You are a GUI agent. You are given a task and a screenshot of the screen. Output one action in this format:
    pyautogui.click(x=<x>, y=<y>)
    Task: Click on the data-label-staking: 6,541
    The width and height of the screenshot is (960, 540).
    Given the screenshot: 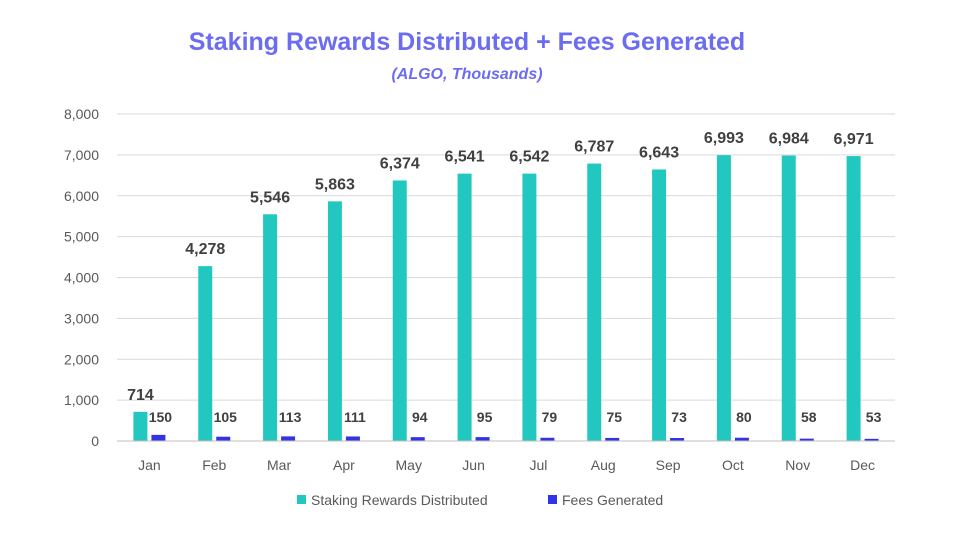 What is the action you would take?
    pyautogui.click(x=465, y=157)
    